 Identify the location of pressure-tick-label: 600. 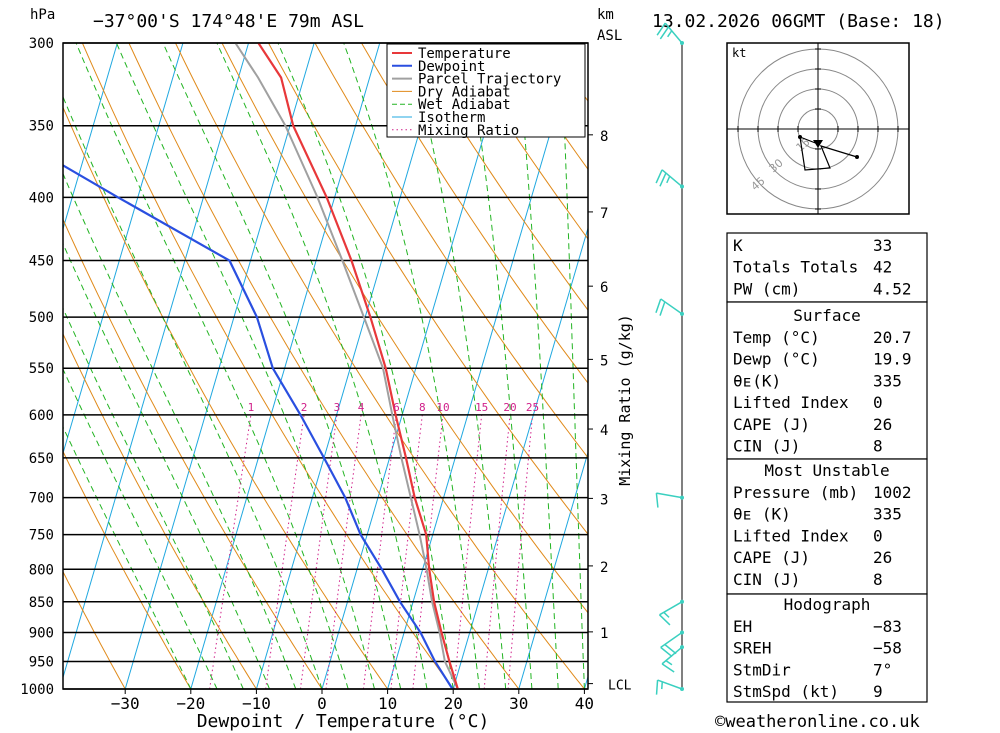
(41, 416).